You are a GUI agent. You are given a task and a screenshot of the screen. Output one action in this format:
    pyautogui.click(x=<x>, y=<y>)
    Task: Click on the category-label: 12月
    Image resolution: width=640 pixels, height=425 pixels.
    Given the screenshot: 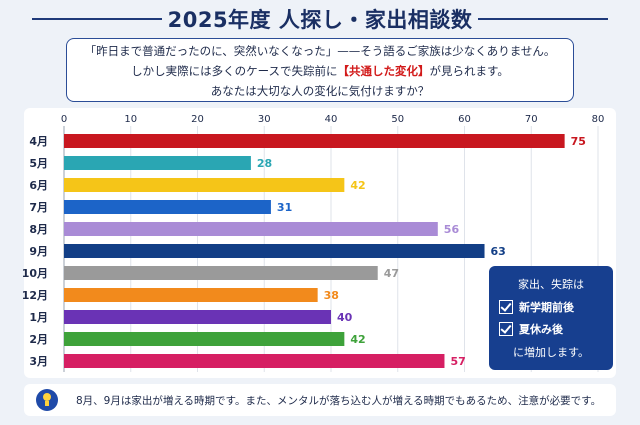 What is the action you would take?
    pyautogui.click(x=35, y=295)
    